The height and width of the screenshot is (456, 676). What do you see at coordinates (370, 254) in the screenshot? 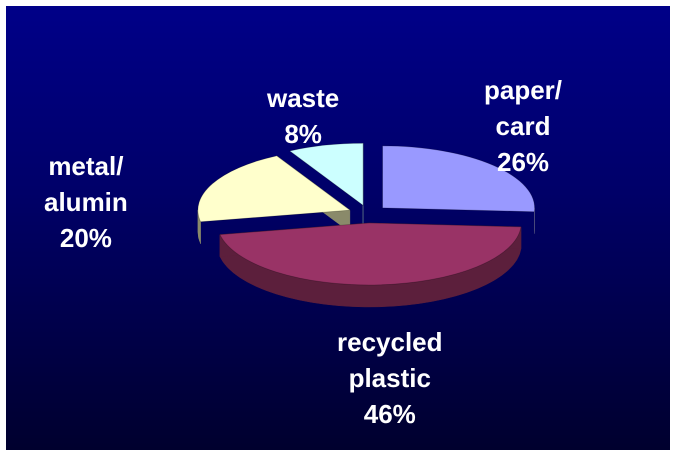
I see `pie-slice-recycled-plastic-top` at bounding box center [370, 254].